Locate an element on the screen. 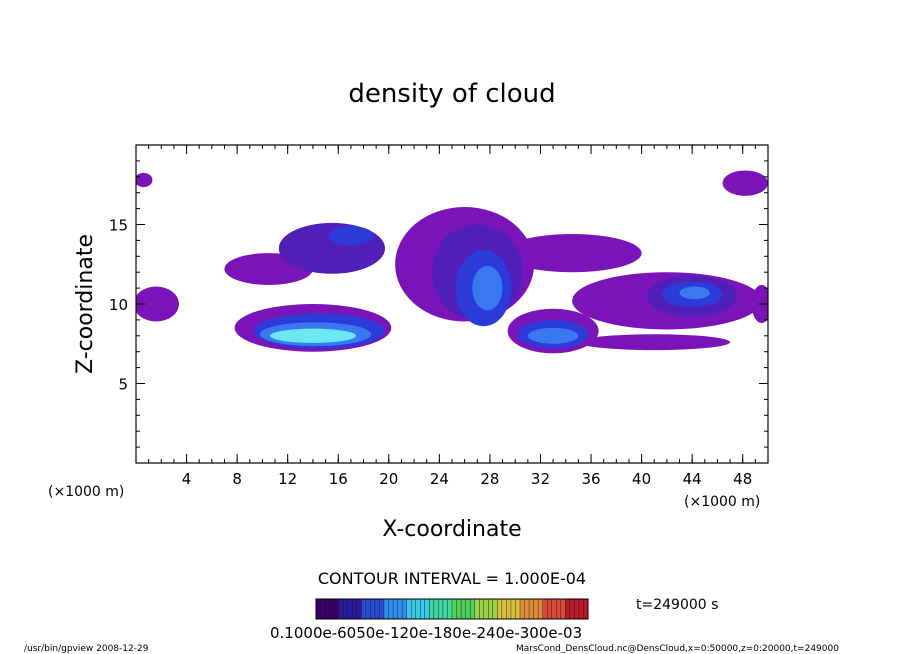 The image size is (904, 654). contour-interval: CONTOUR INTERVAL = 1.000E-04 is located at coordinates (452, 578).